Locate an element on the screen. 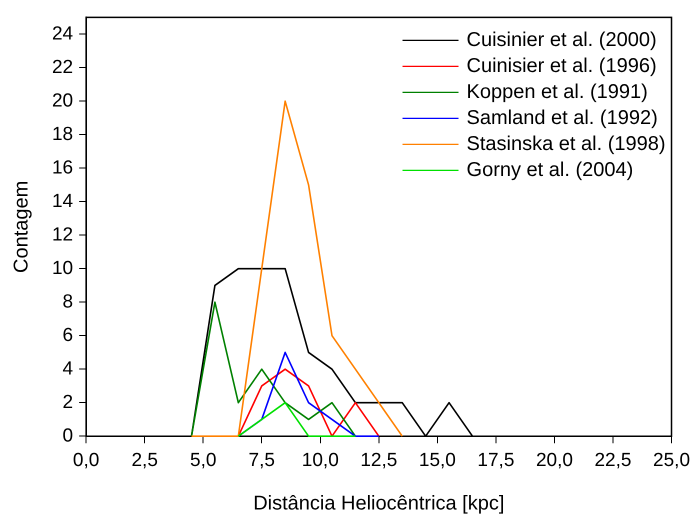 Image resolution: width=696 pixels, height=524 pixels. x-tick-label: 25,0 is located at coordinates (671, 460).